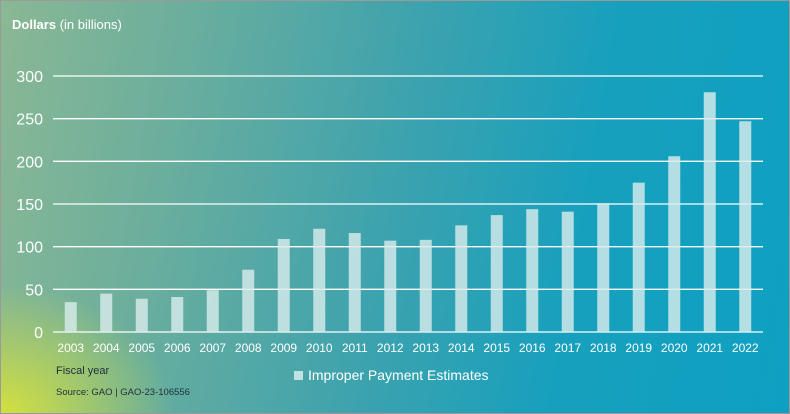  Describe the element at coordinates (319, 280) in the screenshot. I see `bar-2010` at that location.